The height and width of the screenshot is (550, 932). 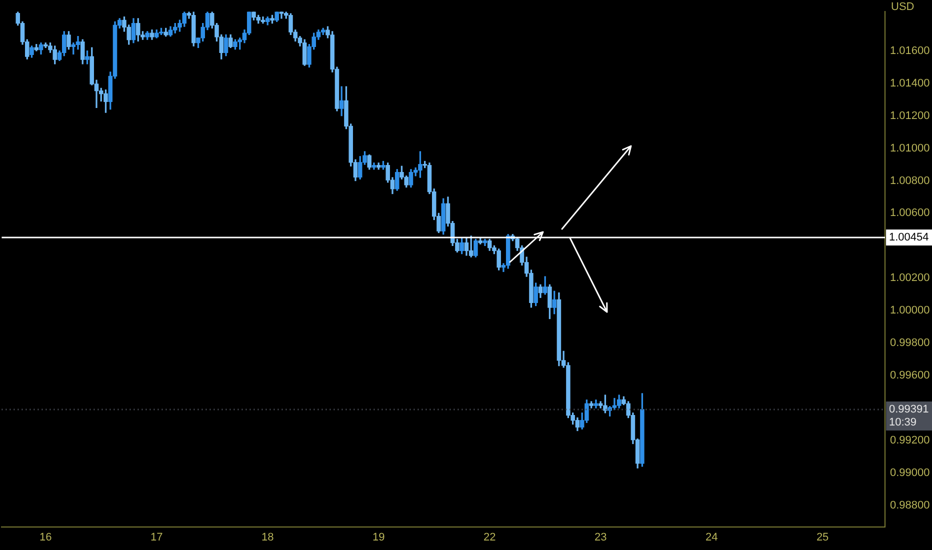 I want to click on y-axis-title: USD, so click(x=902, y=7).